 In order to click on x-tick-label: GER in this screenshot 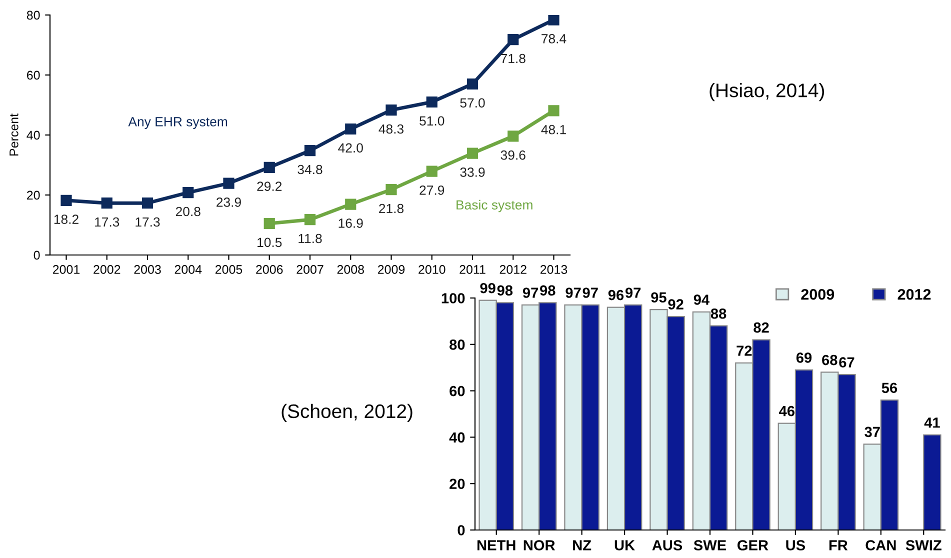, I will do `click(753, 545)`.